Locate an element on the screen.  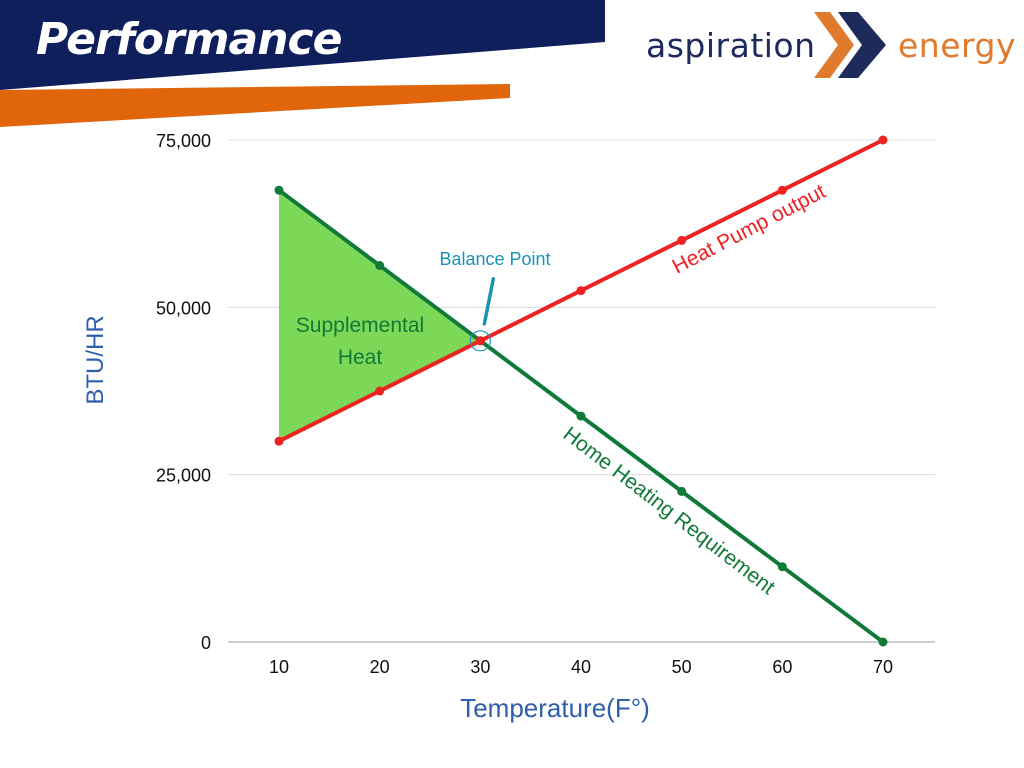
y-axis-label: BTU/HR is located at coordinates (95, 359).